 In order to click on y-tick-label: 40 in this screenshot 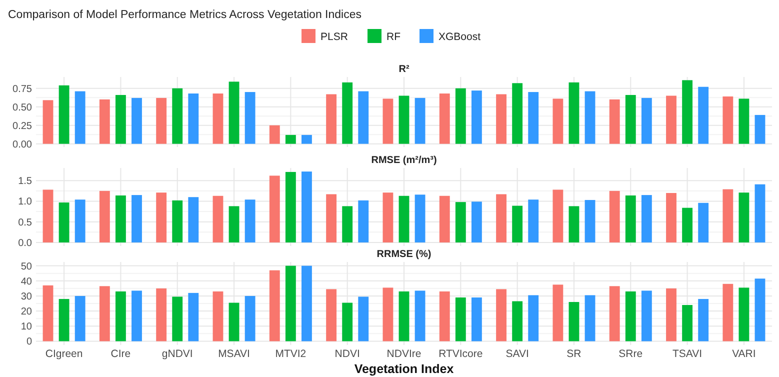, I will do `click(26, 282)`.